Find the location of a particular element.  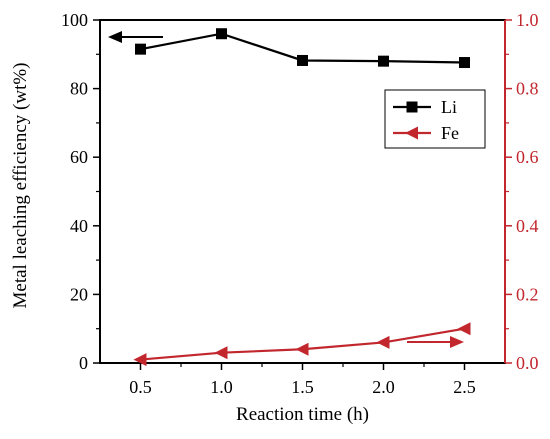

x-tick-label: 0.5 is located at coordinates (140, 387).